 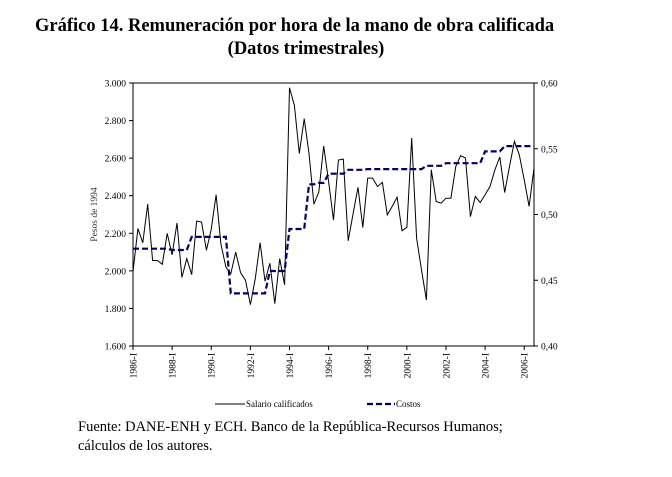 What do you see at coordinates (116, 310) in the screenshot?
I see `y-tick-label: 1.800` at bounding box center [116, 310].